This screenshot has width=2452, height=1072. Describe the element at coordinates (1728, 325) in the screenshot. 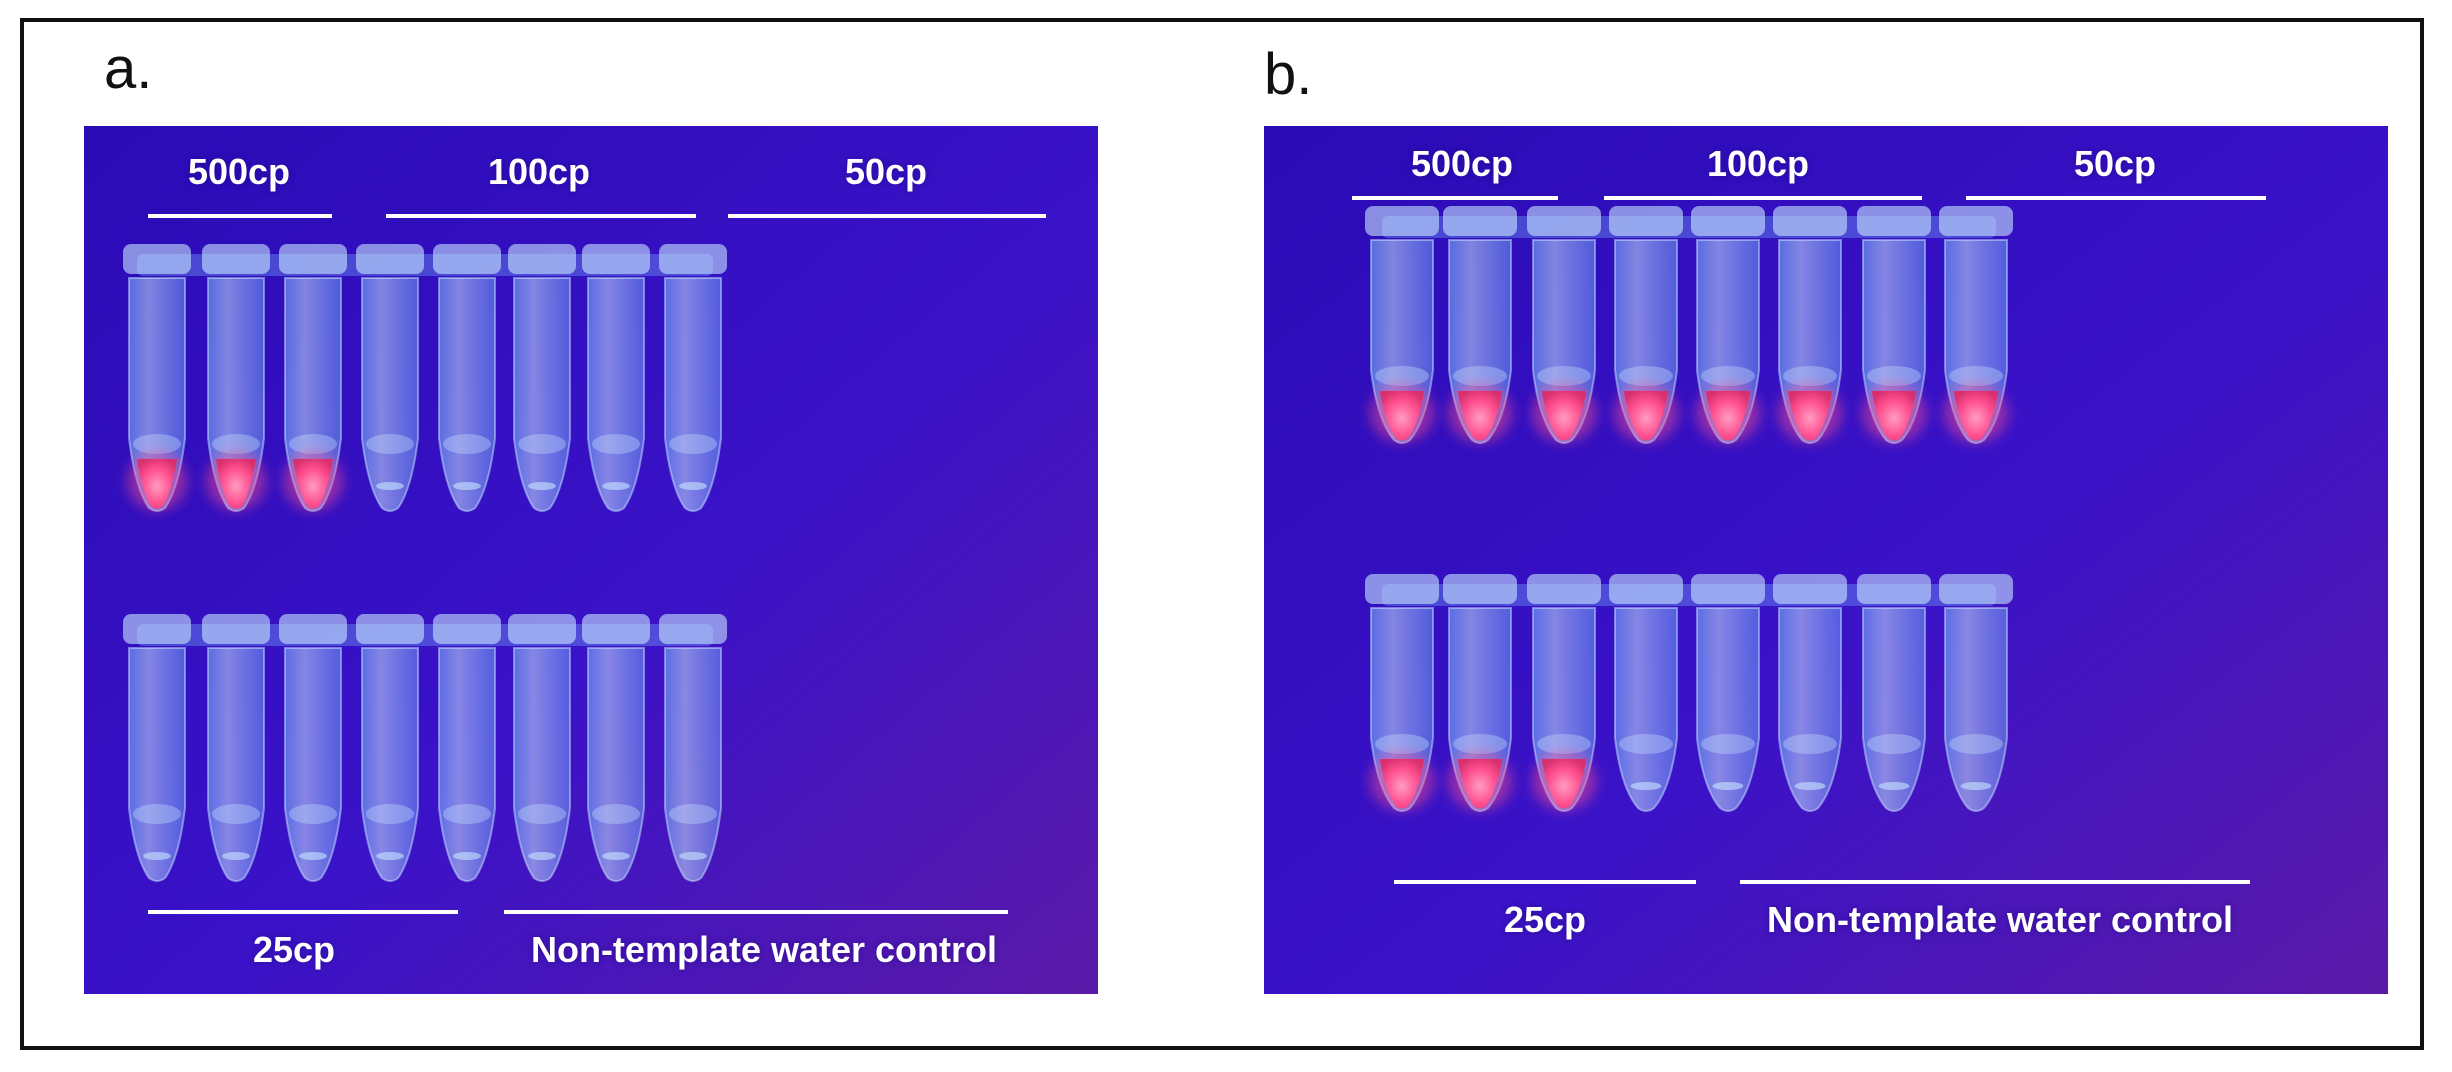

I see `tube-top-5-pink` at that location.